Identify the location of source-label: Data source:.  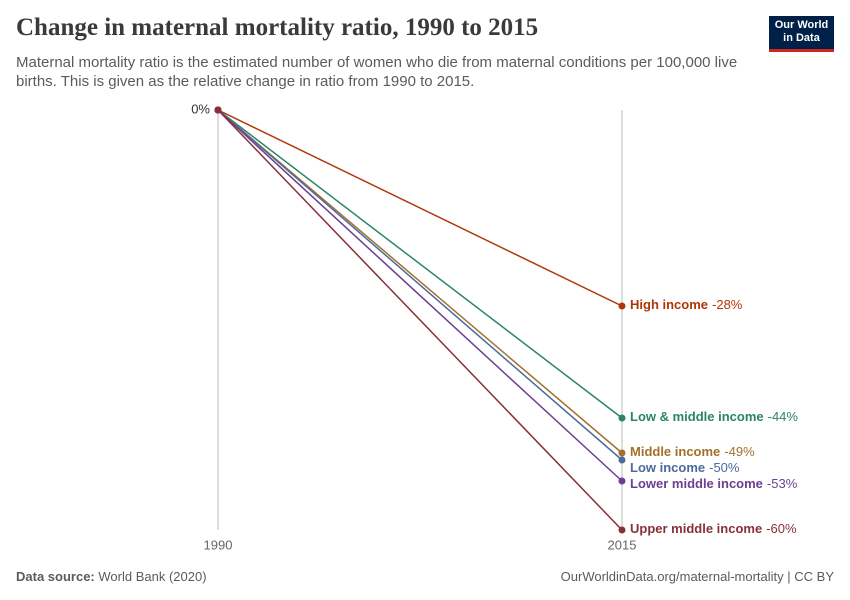
(55, 576).